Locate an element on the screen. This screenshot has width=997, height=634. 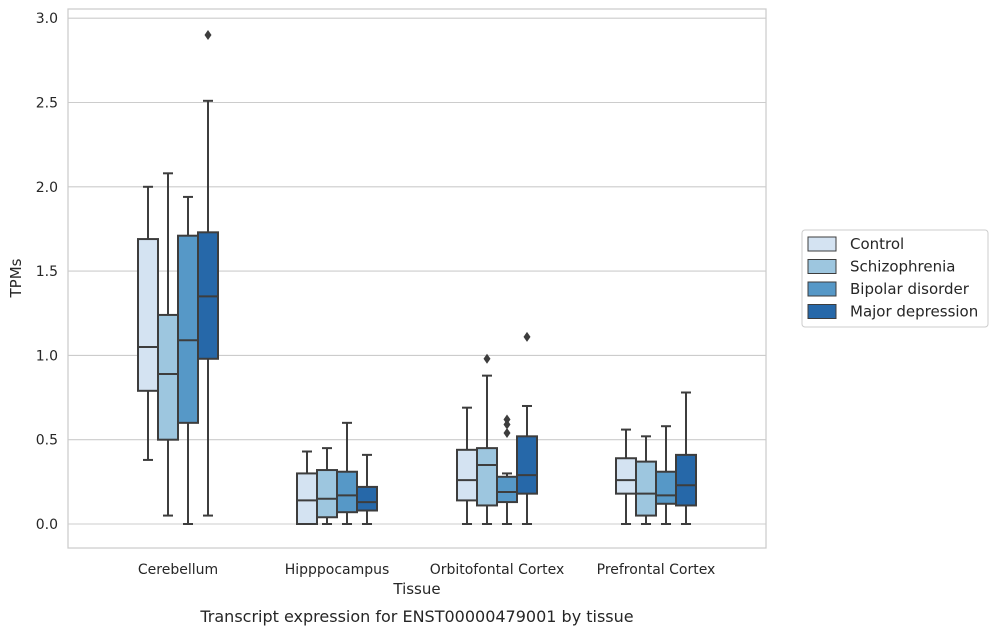
x-tick-label: Hipppocampus is located at coordinates (337, 570).